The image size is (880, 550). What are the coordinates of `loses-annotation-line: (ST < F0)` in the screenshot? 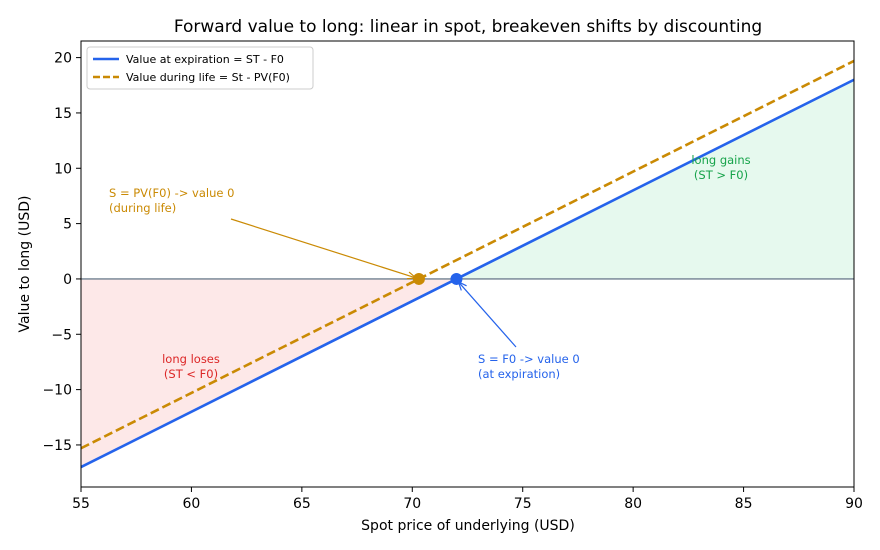 It's located at (191, 374).